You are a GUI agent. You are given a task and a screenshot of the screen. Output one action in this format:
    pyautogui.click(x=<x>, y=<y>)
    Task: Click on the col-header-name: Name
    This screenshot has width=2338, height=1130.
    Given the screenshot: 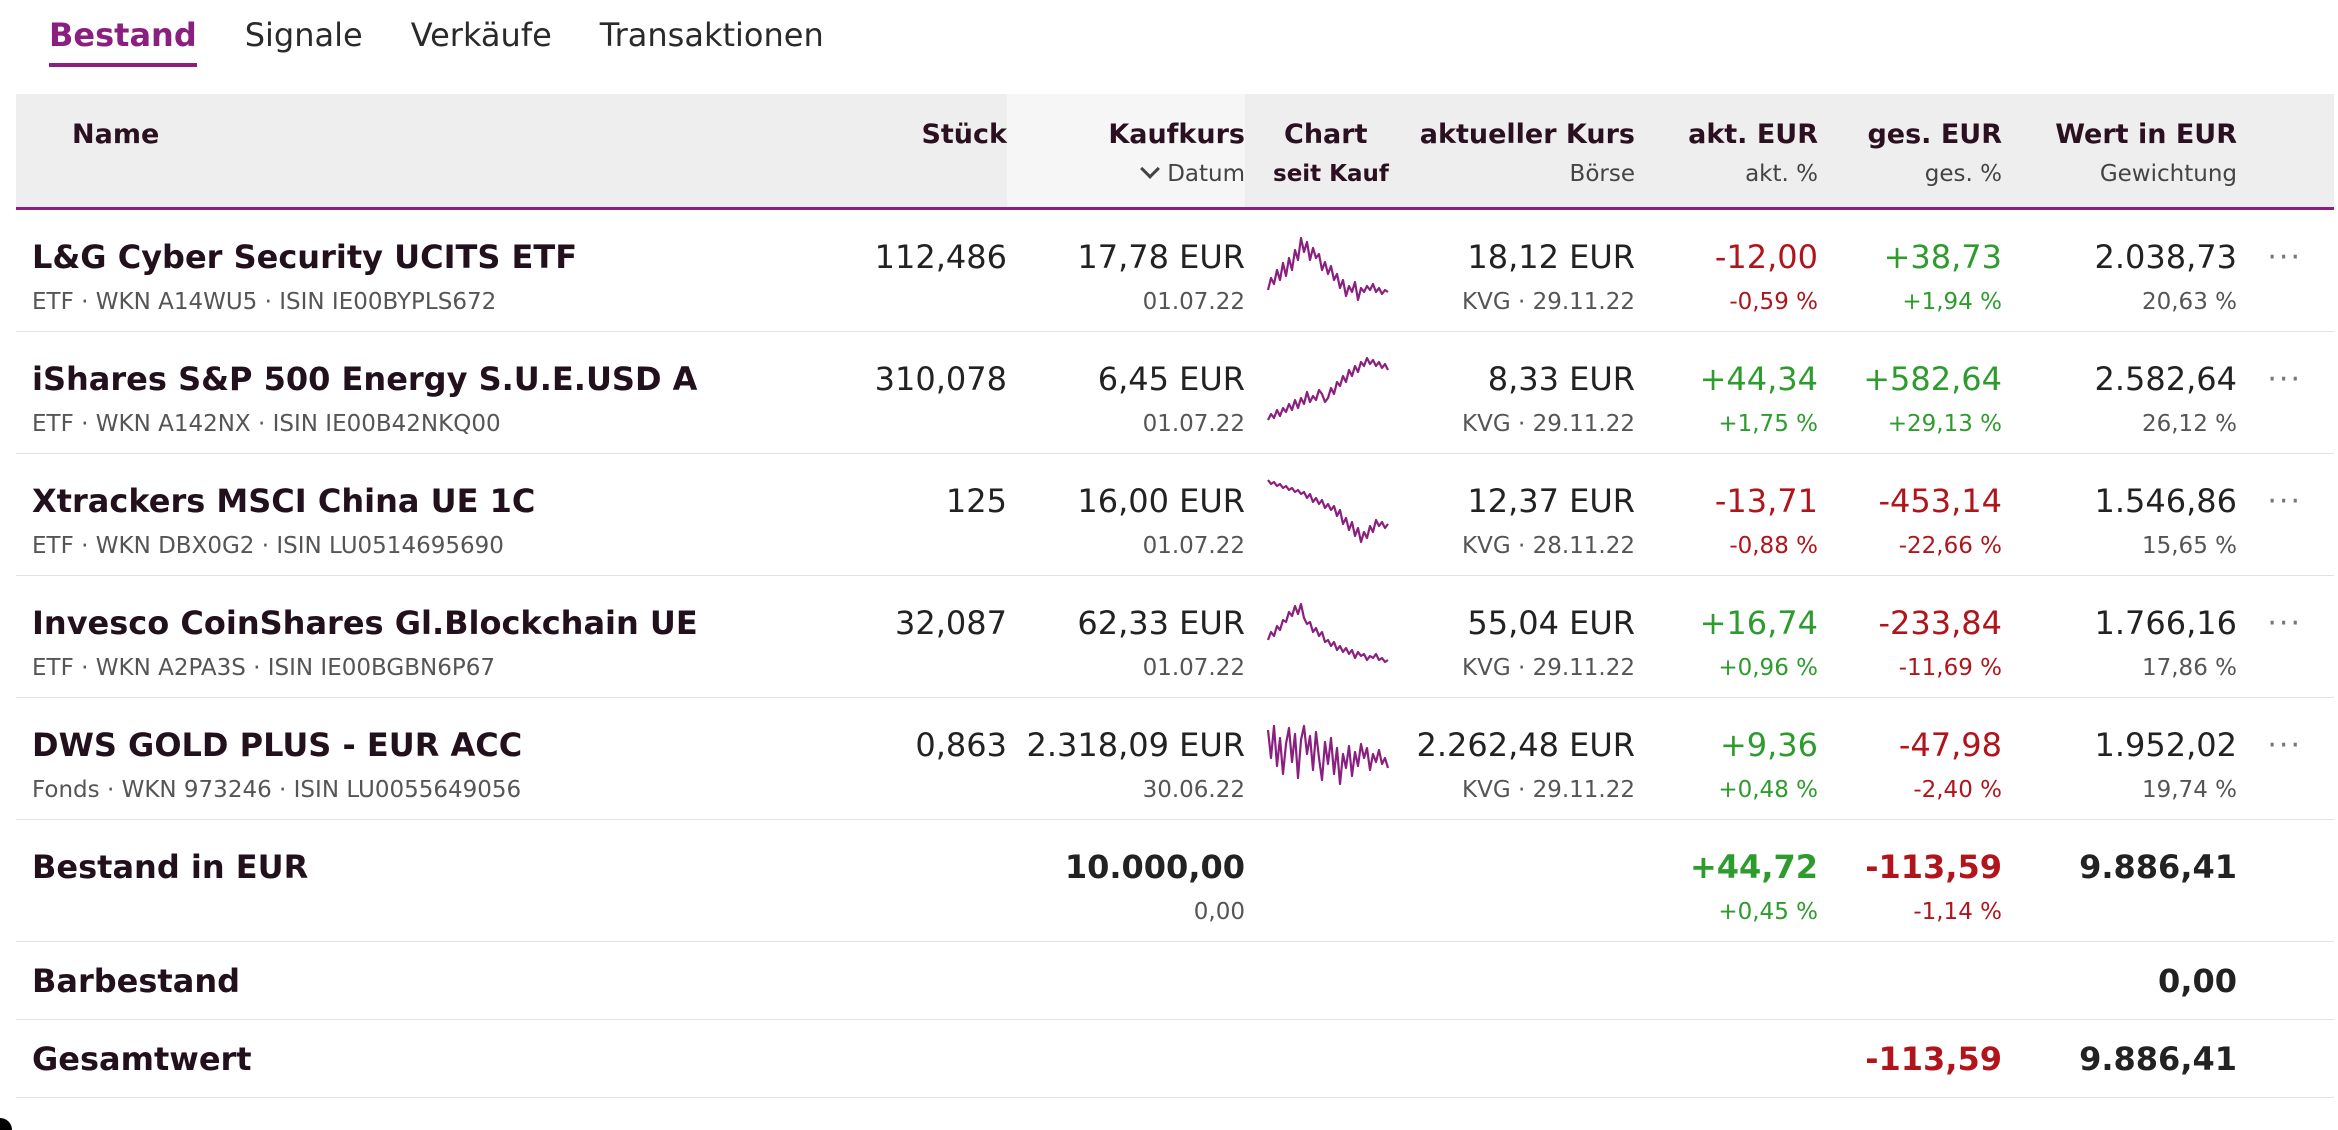 What is the action you would take?
    pyautogui.click(x=116, y=134)
    